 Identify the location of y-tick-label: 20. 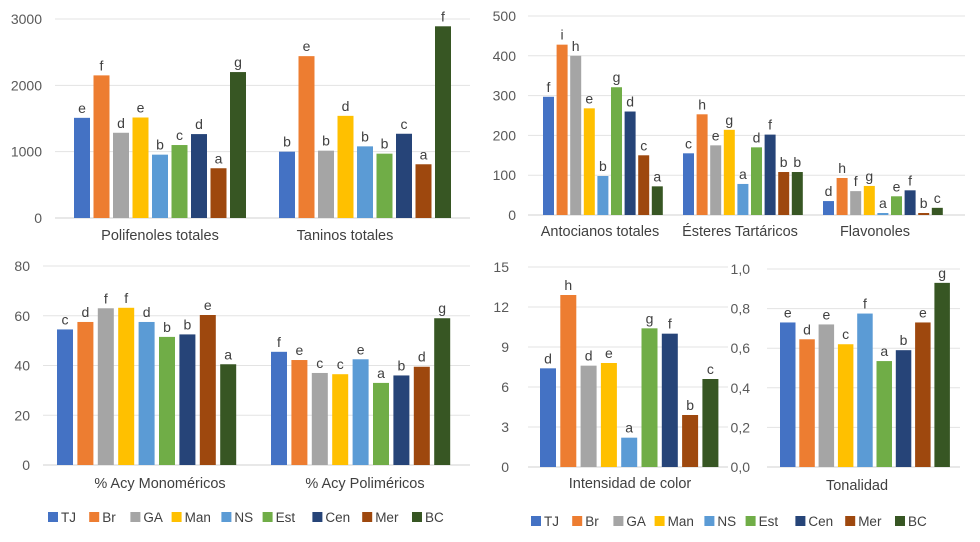
(22, 415).